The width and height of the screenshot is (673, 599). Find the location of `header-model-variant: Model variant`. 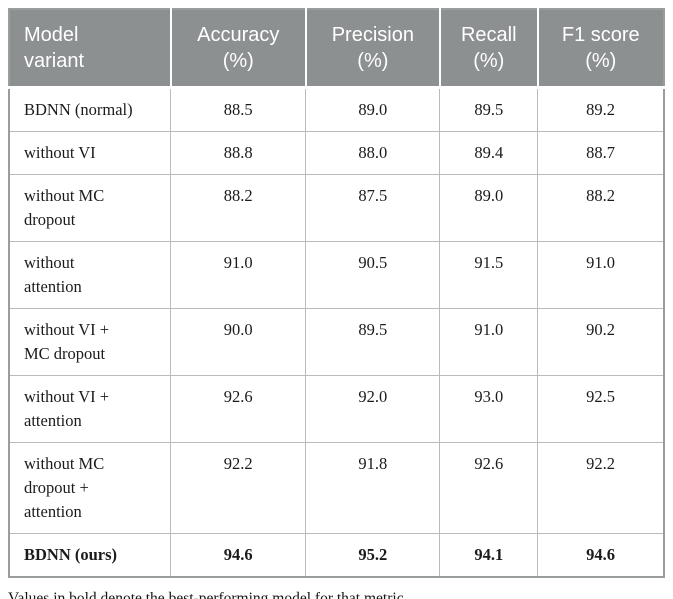

header-model-variant: Model variant is located at coordinates (90, 49).